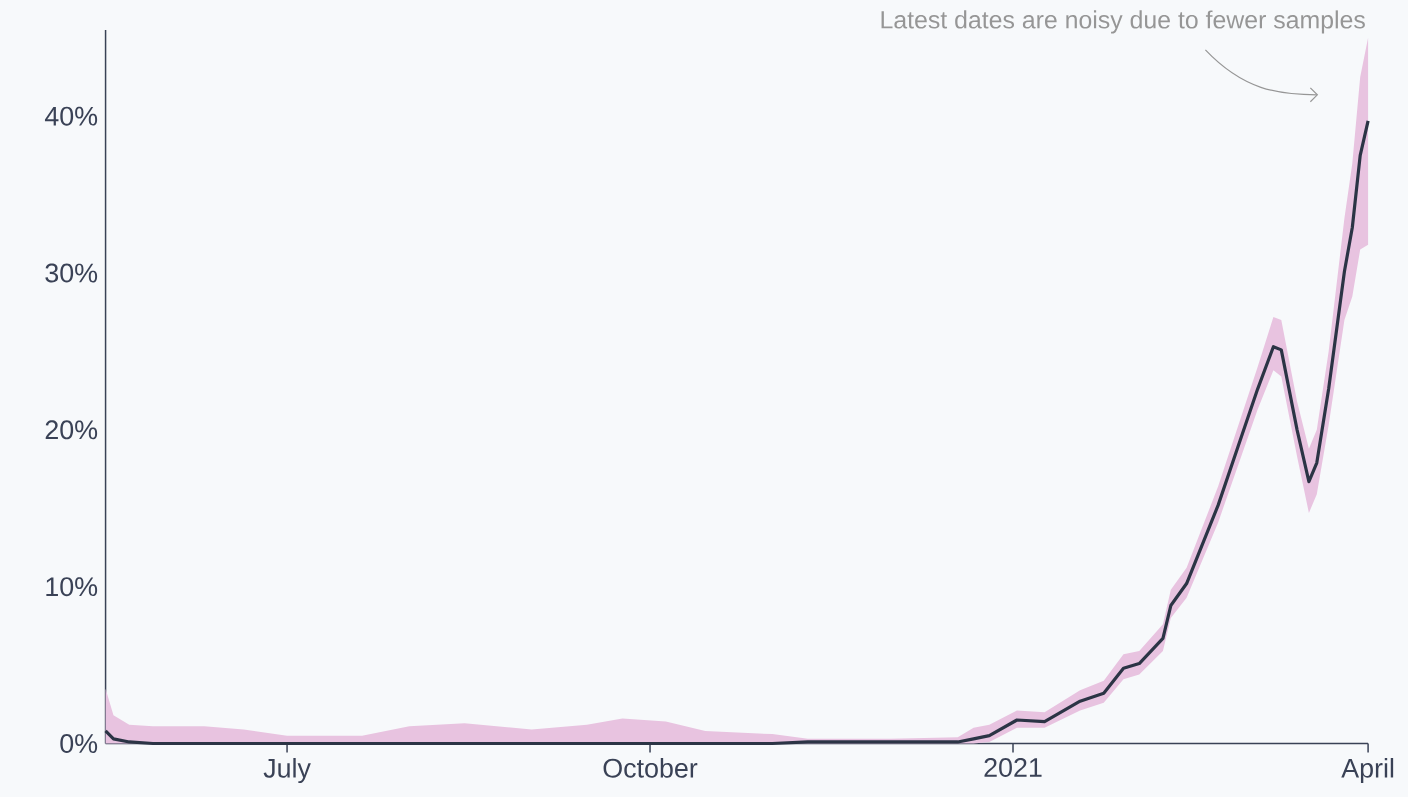 This screenshot has width=1408, height=797. I want to click on x-tick-label: July, so click(287, 770).